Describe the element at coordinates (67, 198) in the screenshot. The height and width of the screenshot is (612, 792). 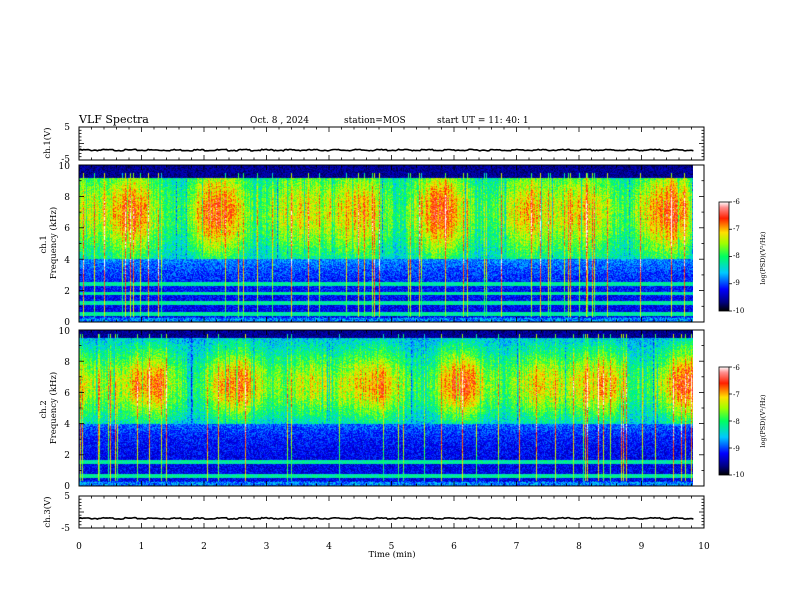
I see `ch1-freq-tick-8: 8` at that location.